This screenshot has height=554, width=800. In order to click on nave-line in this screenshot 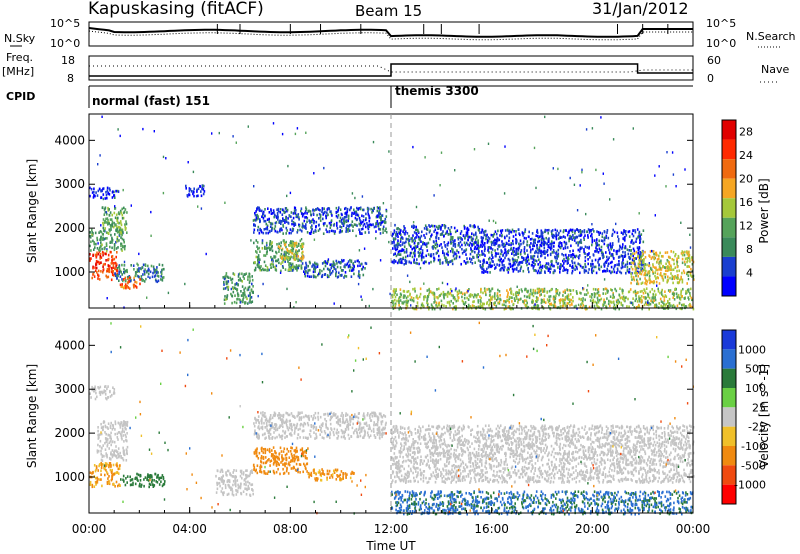, I will do `click(391, 69)`.